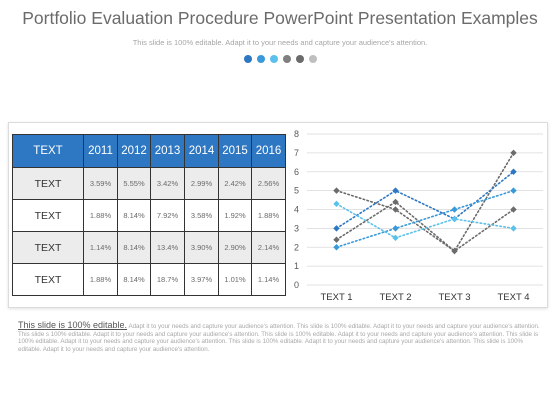 The height and width of the screenshot is (420, 560). I want to click on x-tick-label: TEXT 1, so click(336, 297).